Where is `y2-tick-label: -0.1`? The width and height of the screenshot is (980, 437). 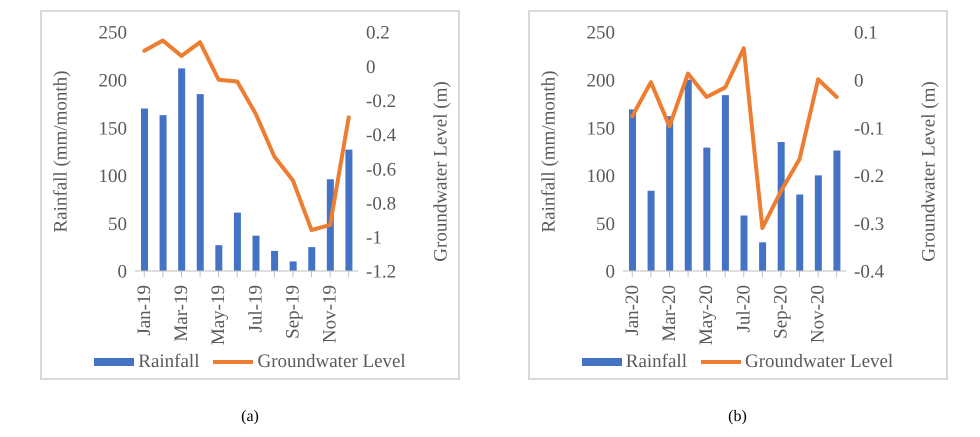
y2-tick-label: -0.1 is located at coordinates (869, 129).